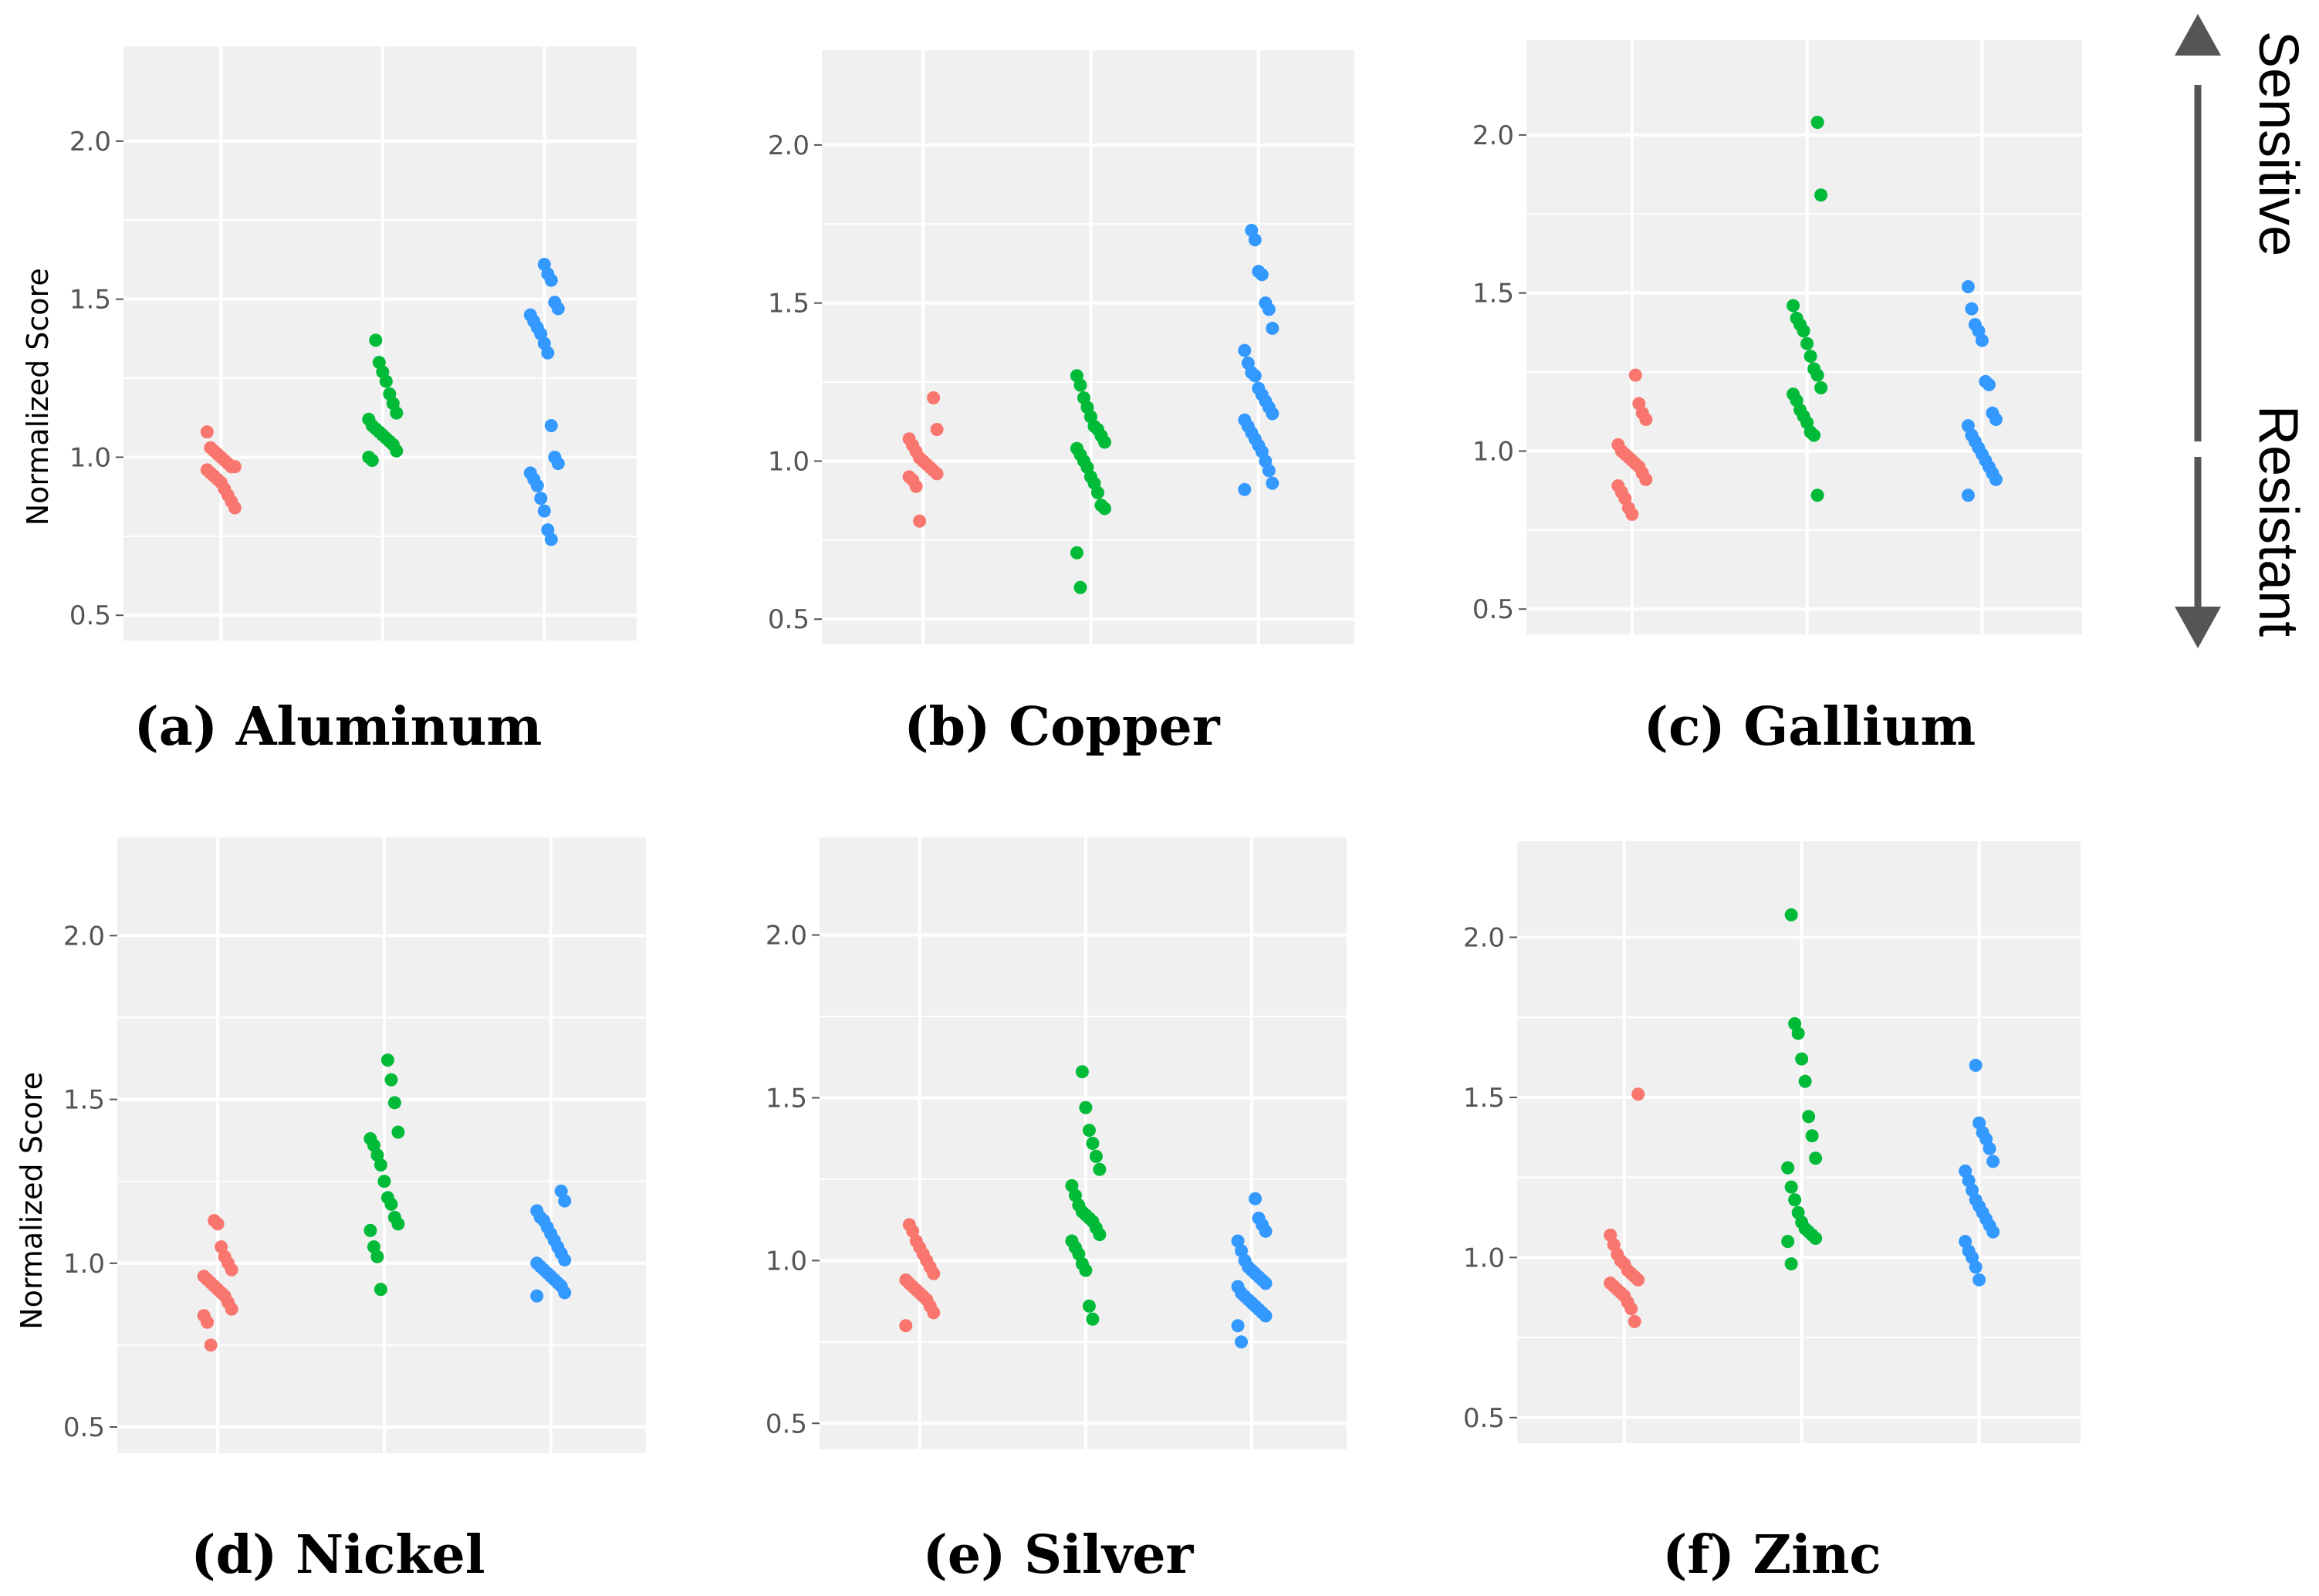  What do you see at coordinates (2278, 143) in the screenshot?
I see `sensitive-label: Sensitive` at bounding box center [2278, 143].